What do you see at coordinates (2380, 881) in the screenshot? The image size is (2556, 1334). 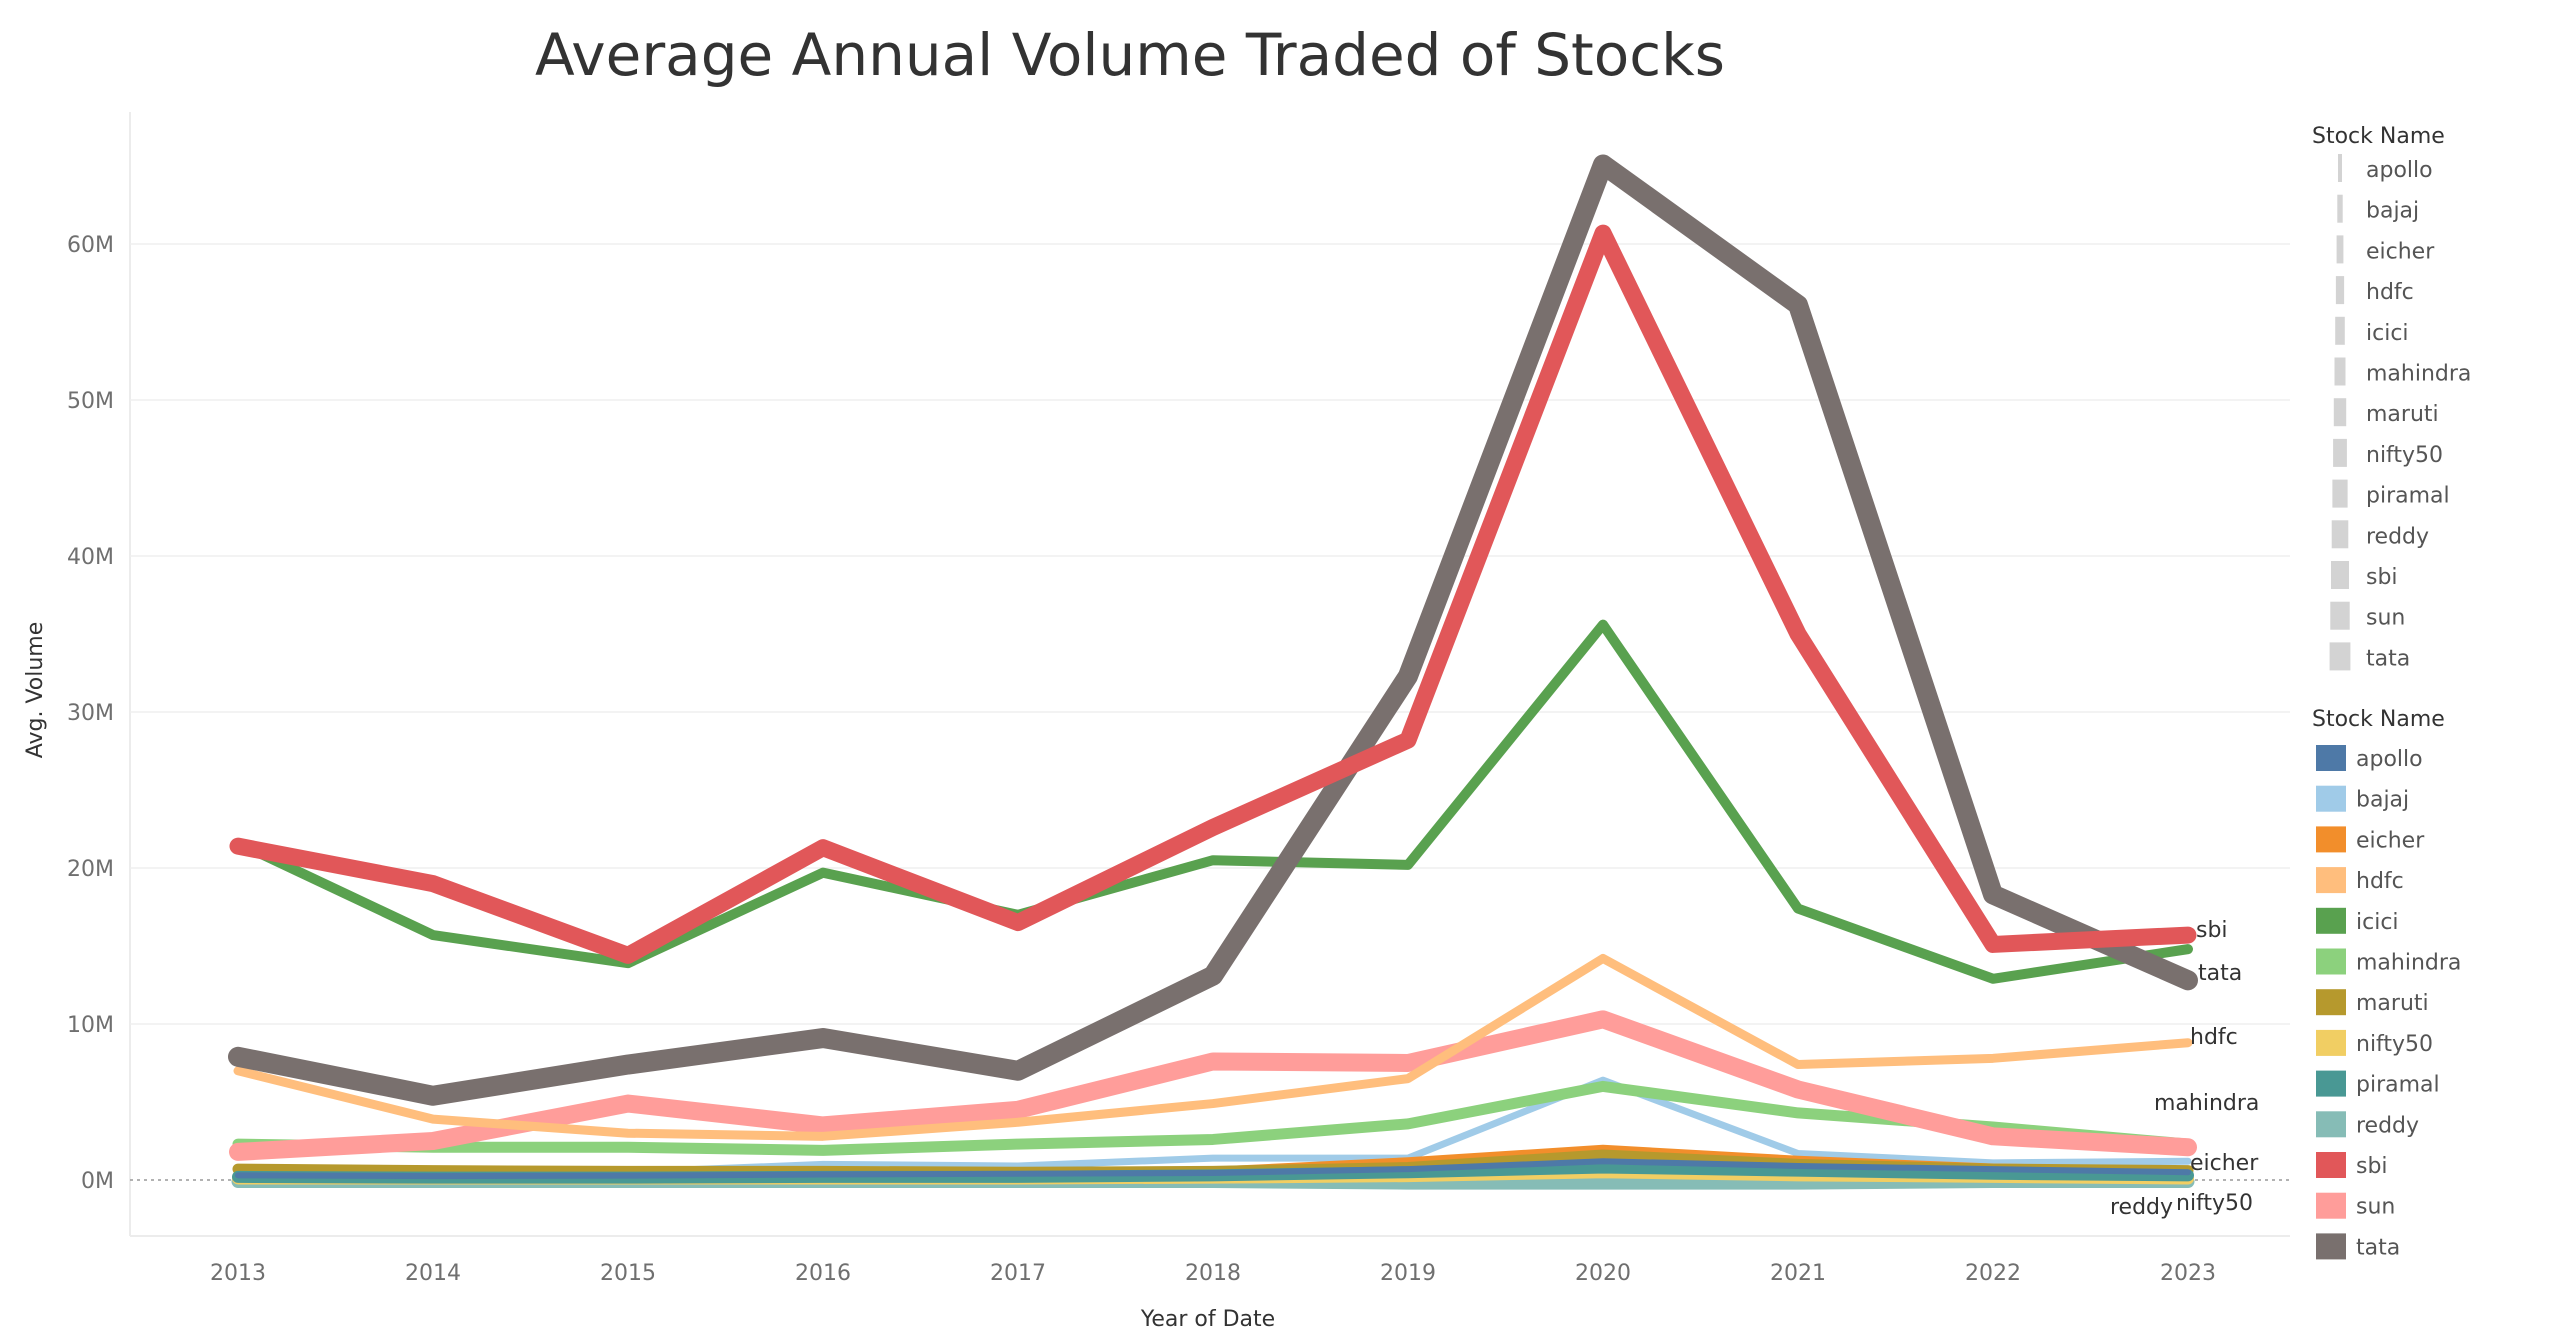 I see `color-legend-label-hdfc: hdfc` at bounding box center [2380, 881].